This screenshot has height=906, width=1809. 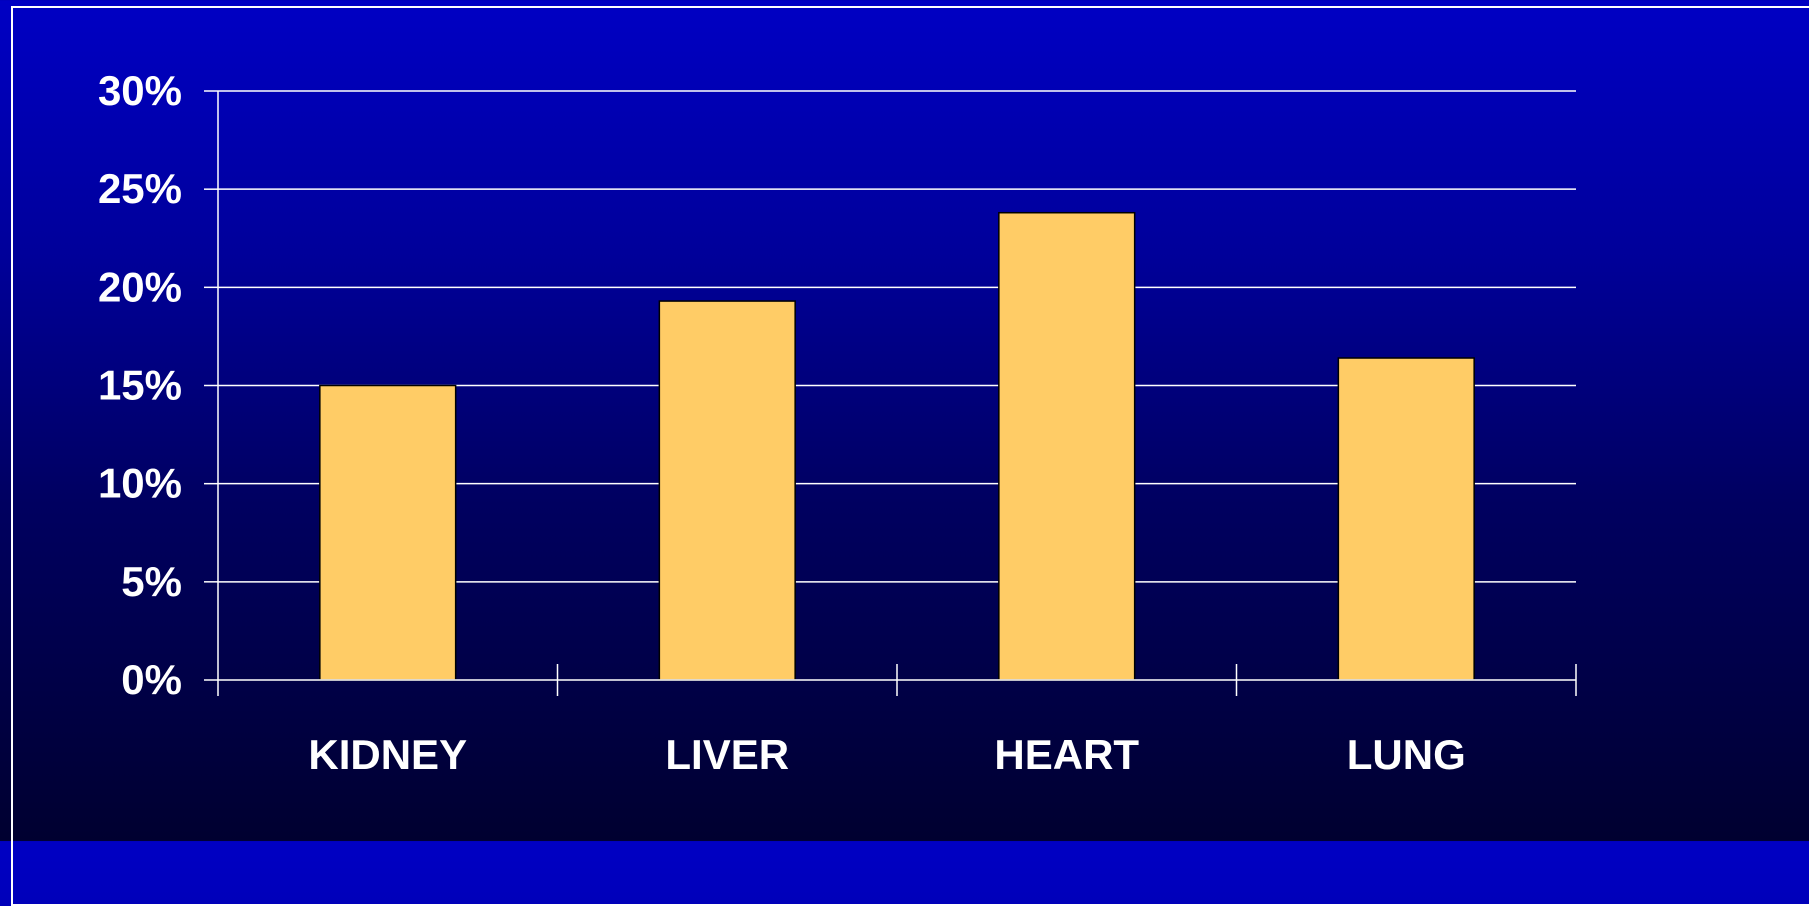 I want to click on x-tick-label: HEART, so click(x=1066, y=754).